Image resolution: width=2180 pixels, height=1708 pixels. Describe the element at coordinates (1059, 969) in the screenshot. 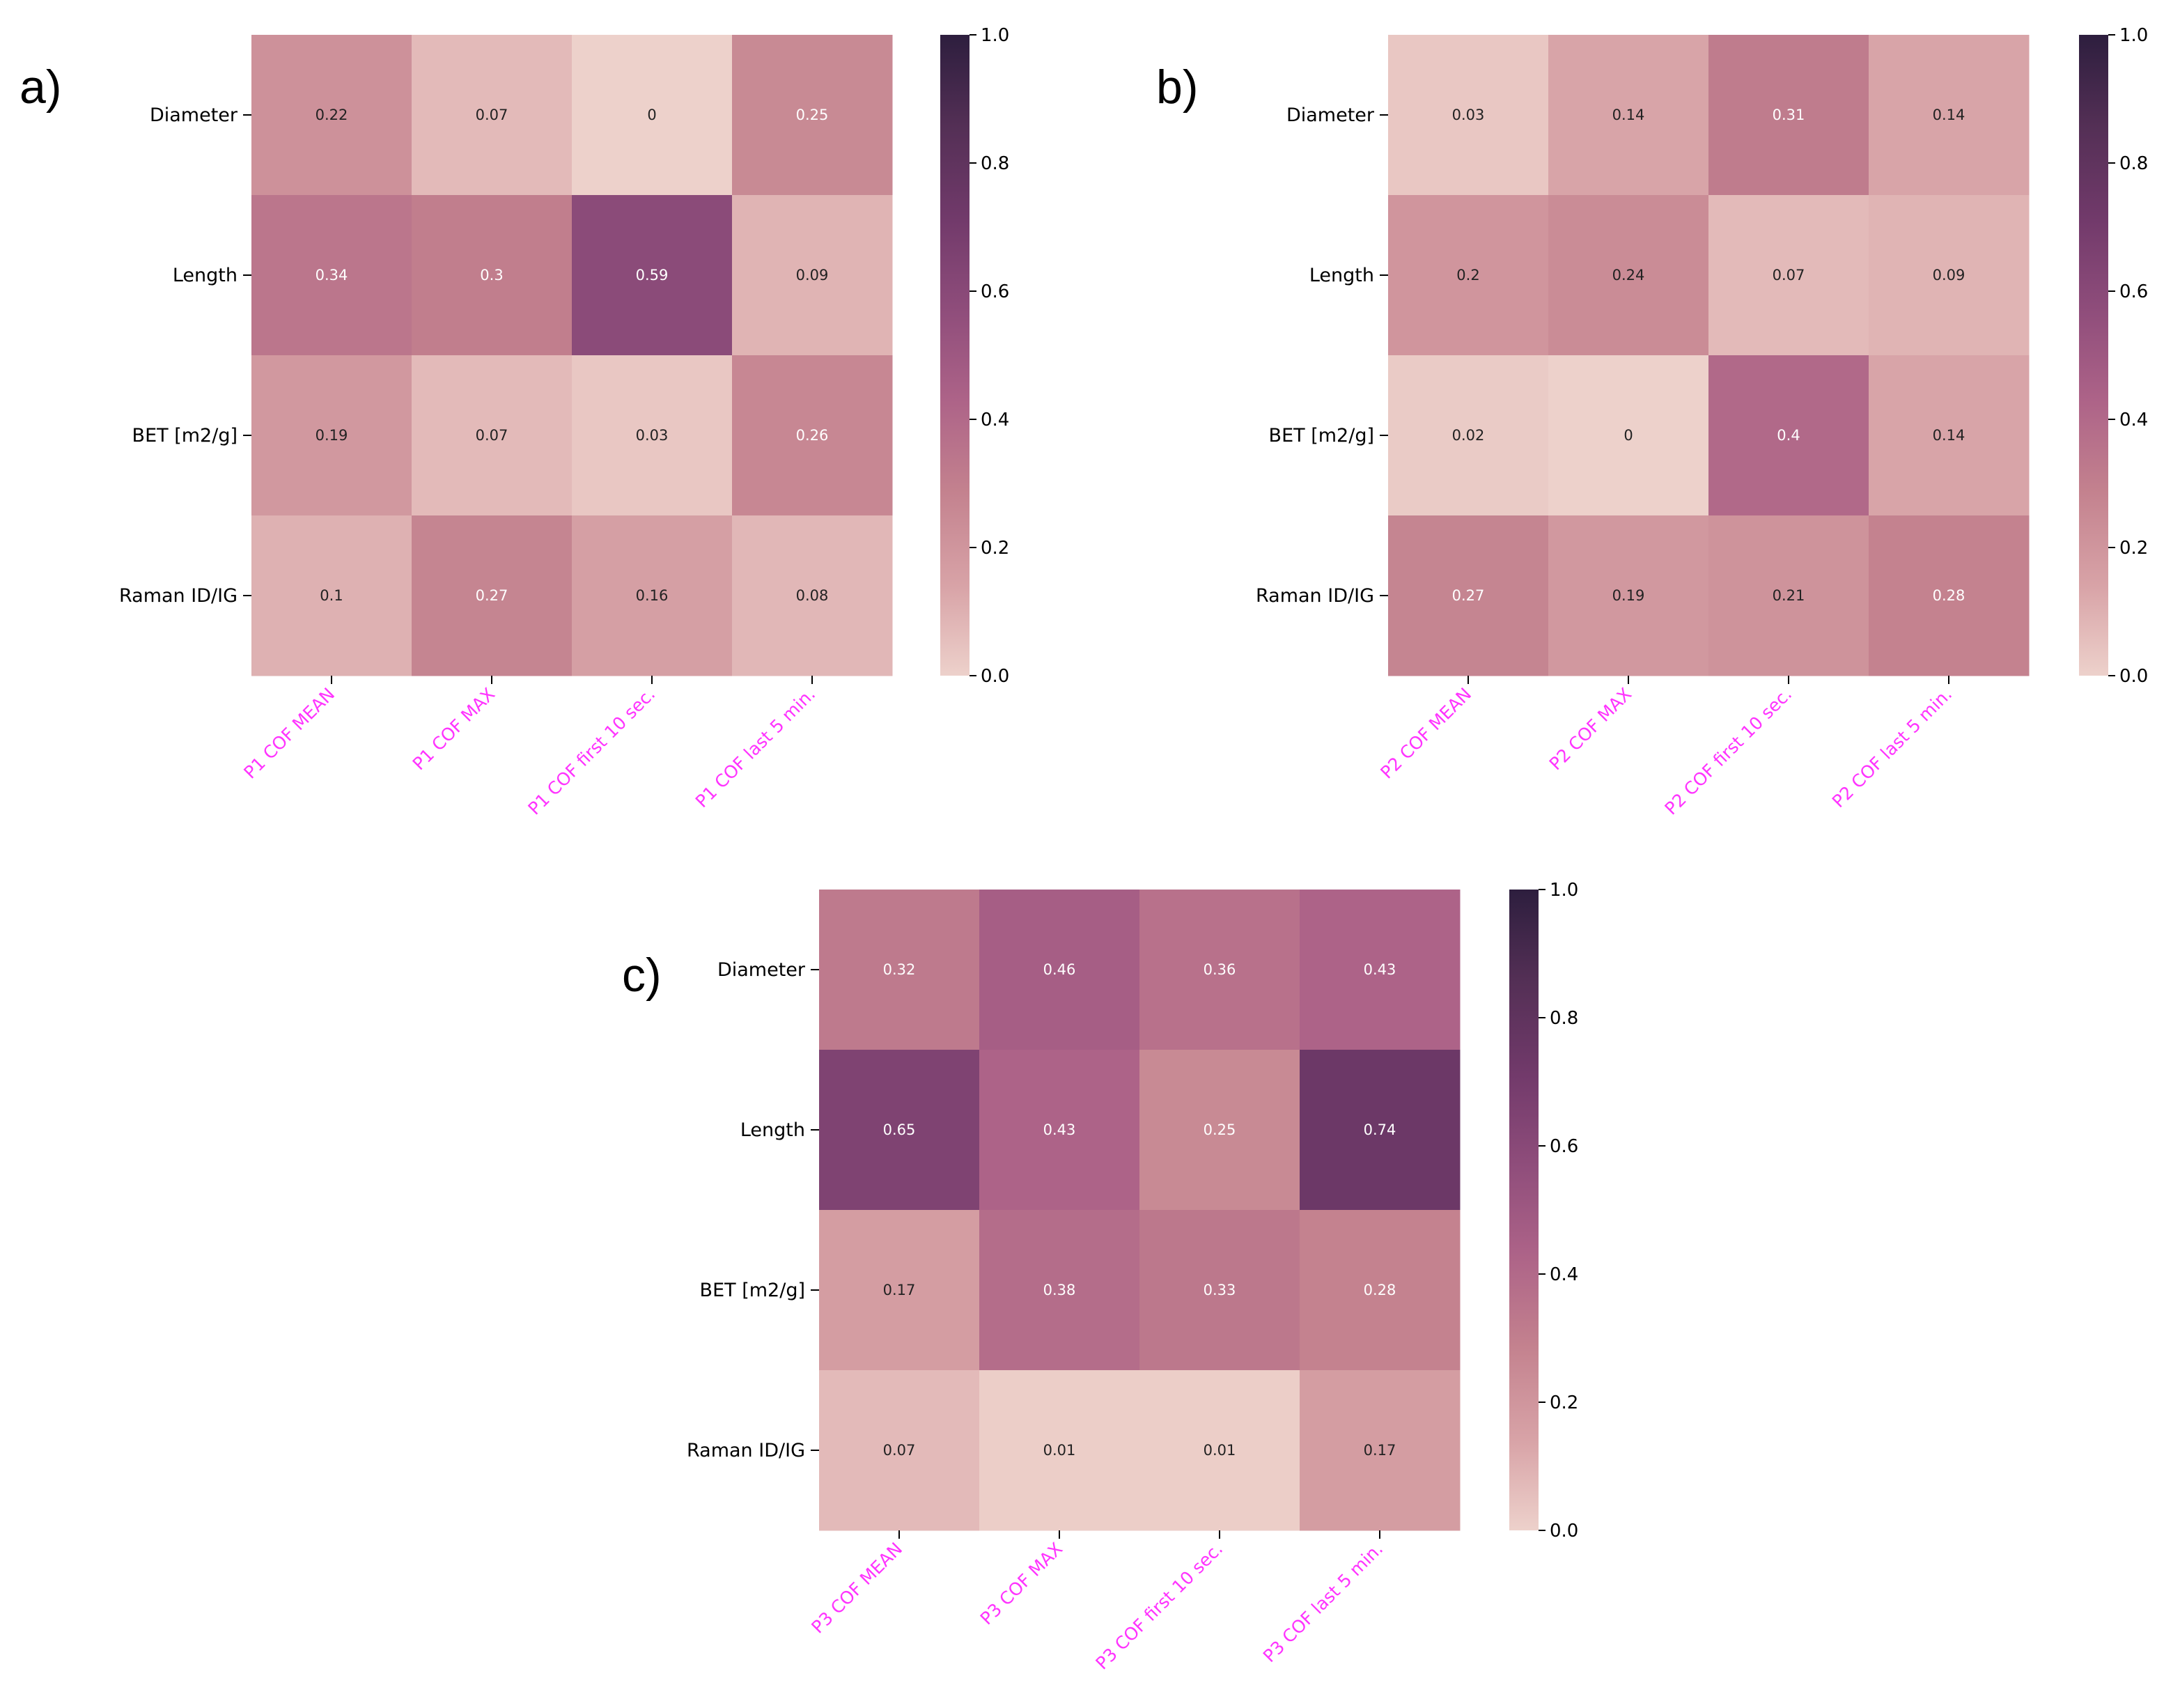

I see `cell-value-label: 0.46` at that location.